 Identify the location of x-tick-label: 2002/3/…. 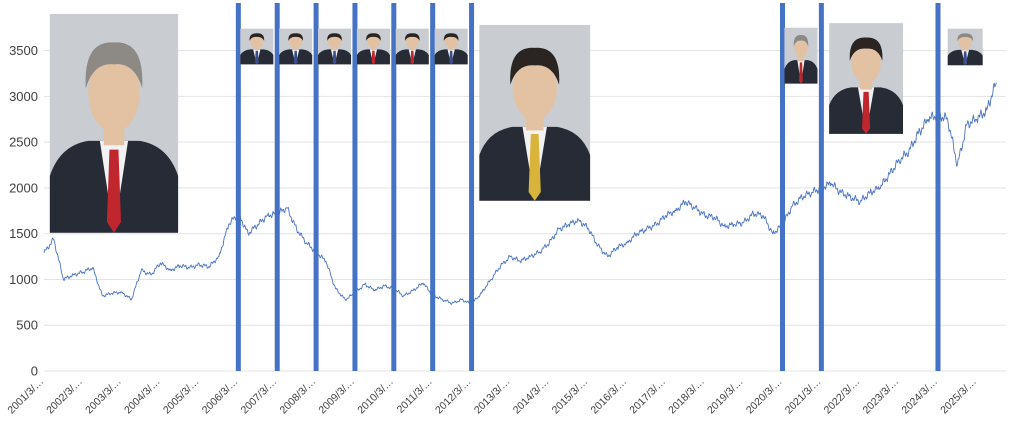
(64, 396).